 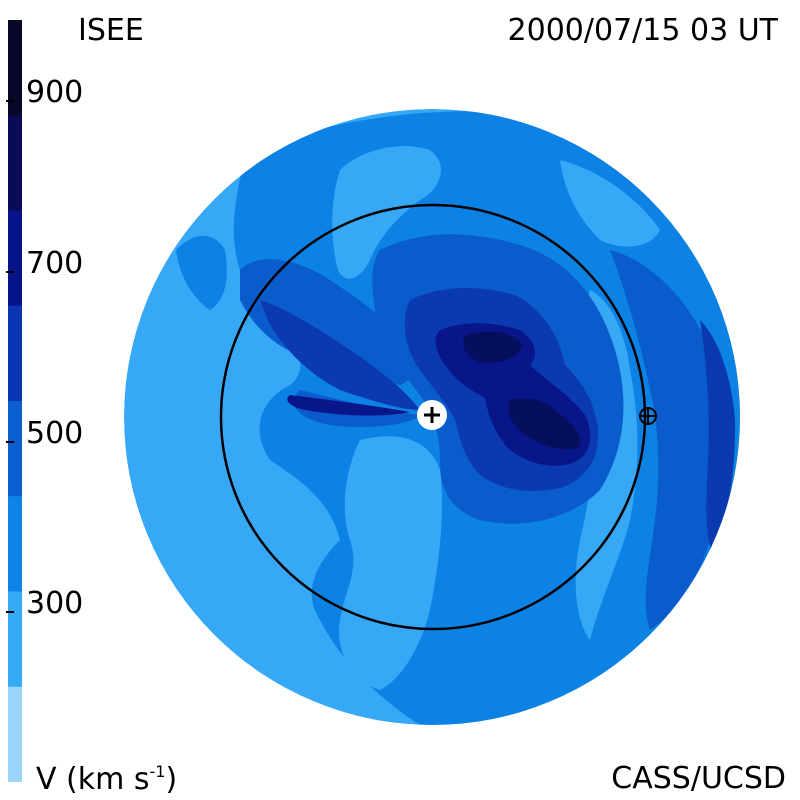 I want to click on contour-level-1-north, so click(x=386, y=212).